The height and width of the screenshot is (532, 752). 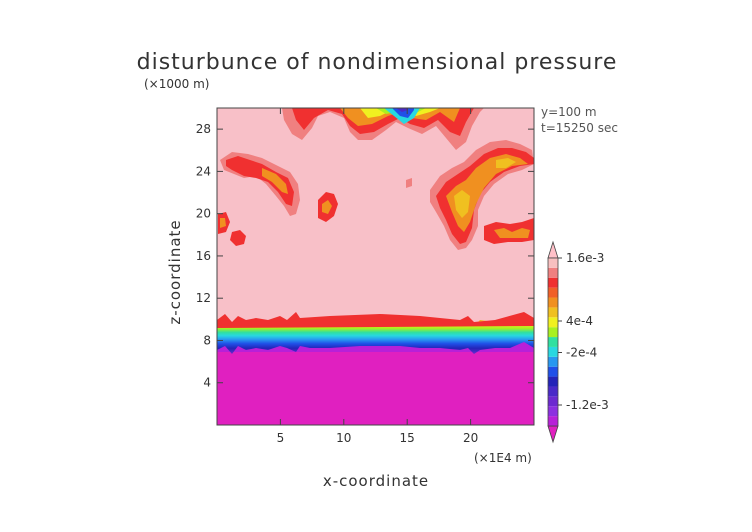 I want to click on y-tick-label: 16, so click(x=203, y=256).